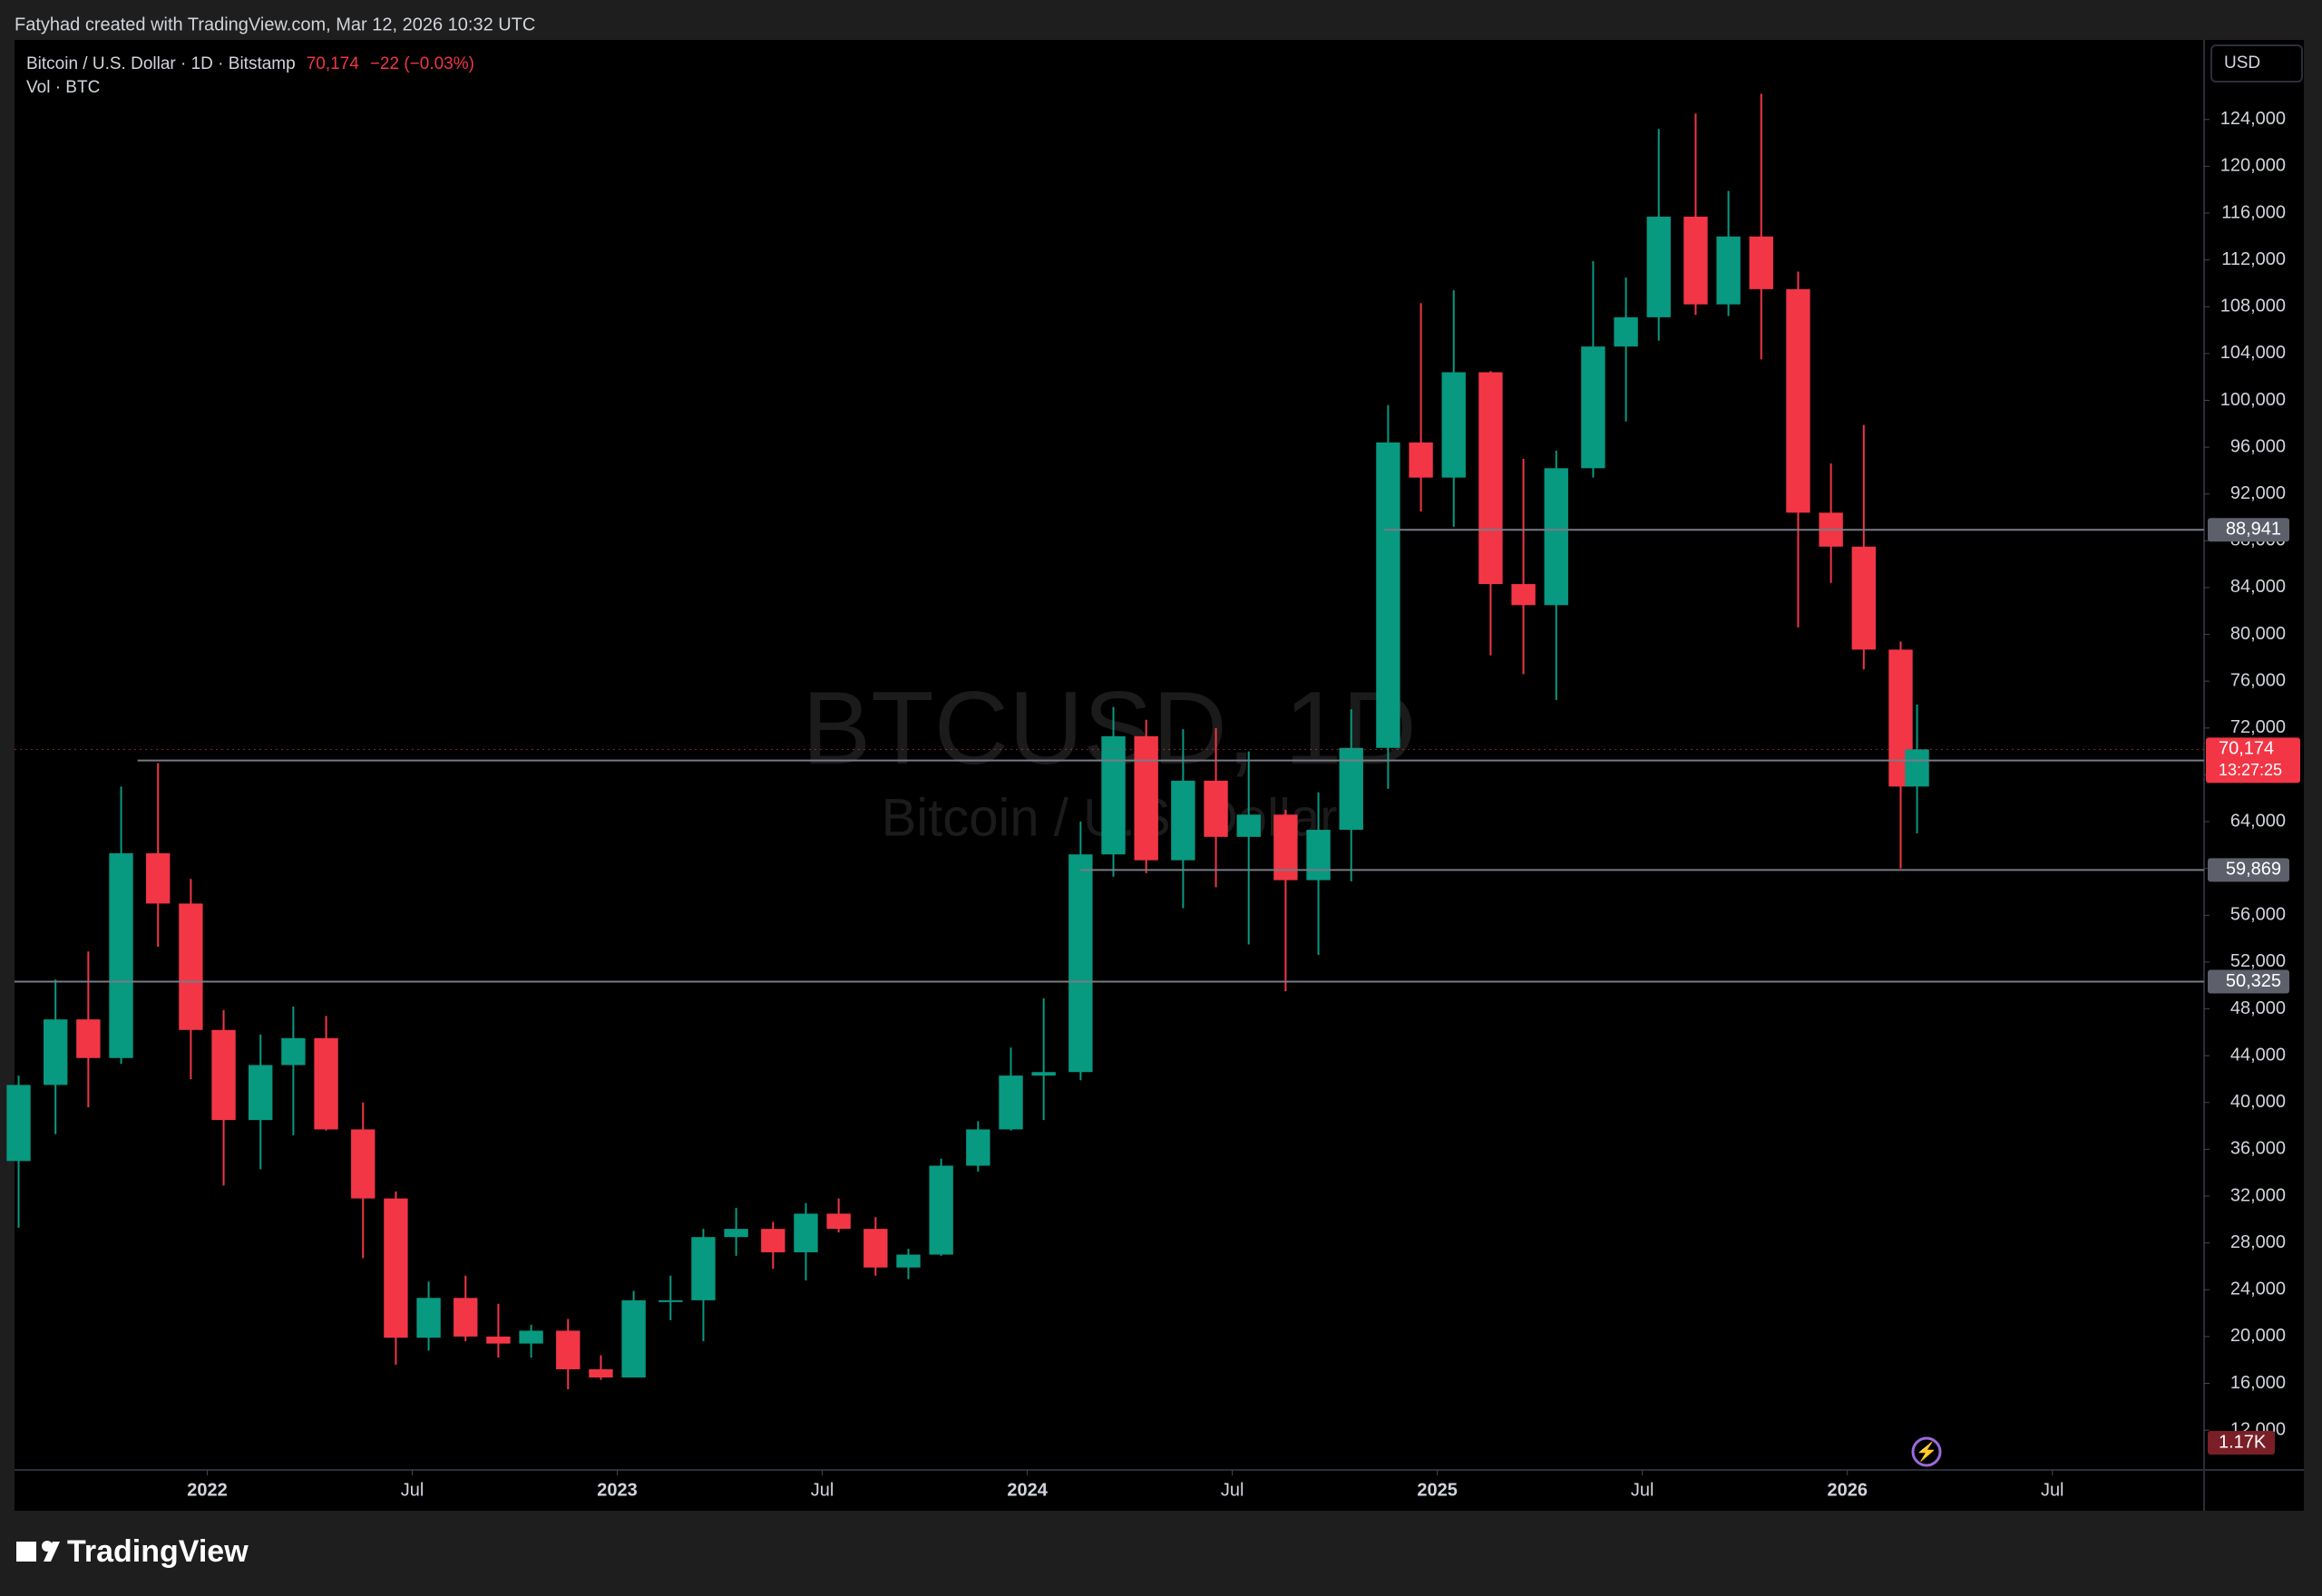 This screenshot has height=1596, width=2322. I want to click on brand: TradingView, so click(158, 1551).